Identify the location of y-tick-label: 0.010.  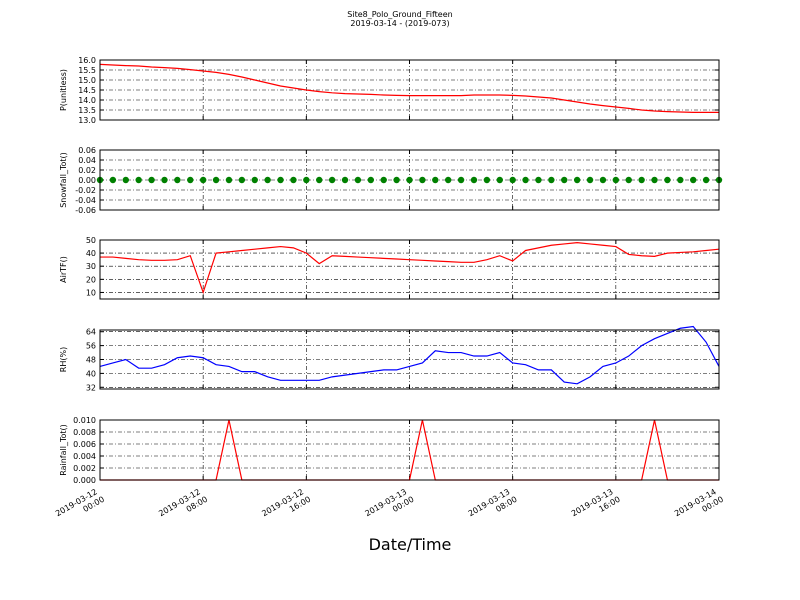
(84, 420).